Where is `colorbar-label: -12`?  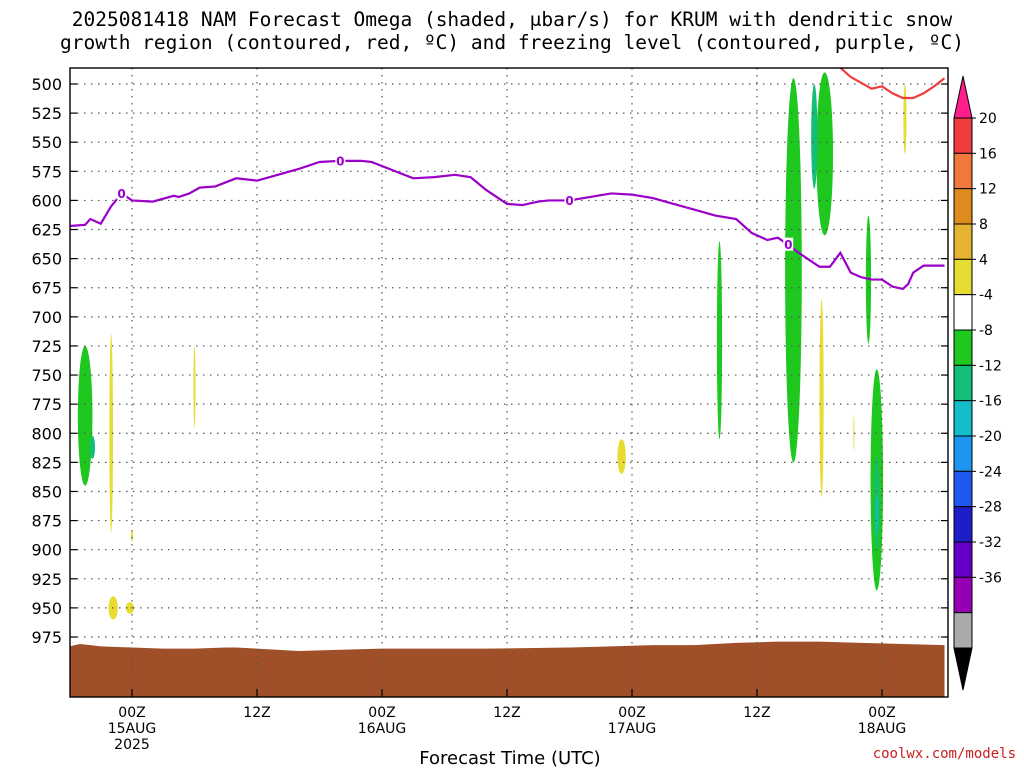 colorbar-label: -12 is located at coordinates (990, 366).